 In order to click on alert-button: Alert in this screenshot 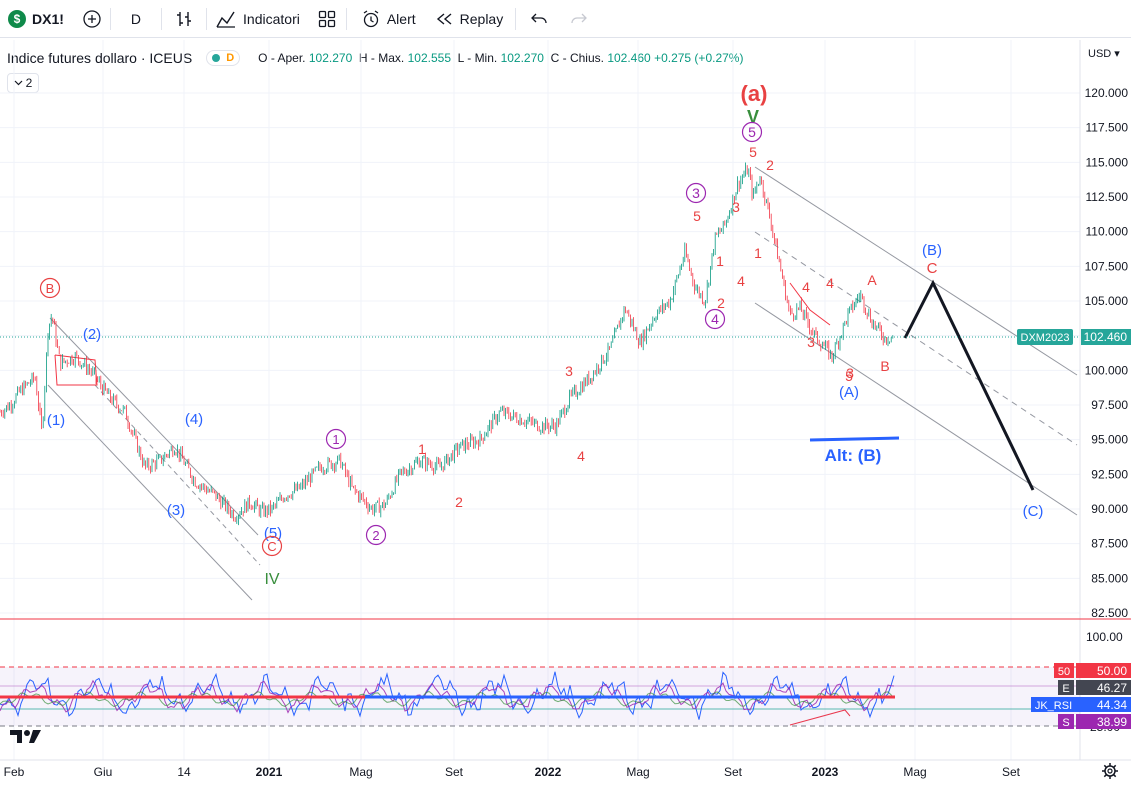, I will do `click(385, 19)`.